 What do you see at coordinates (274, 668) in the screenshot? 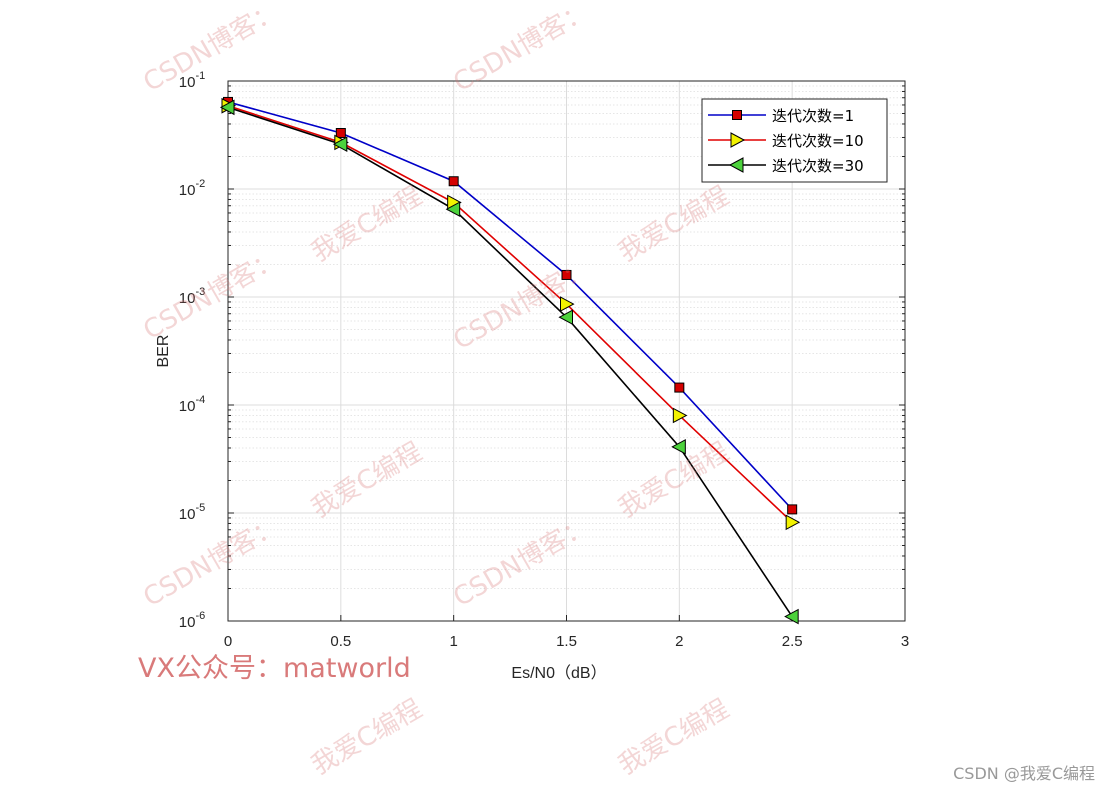
I see `watermark-vx: VX公众号：matworld` at bounding box center [274, 668].